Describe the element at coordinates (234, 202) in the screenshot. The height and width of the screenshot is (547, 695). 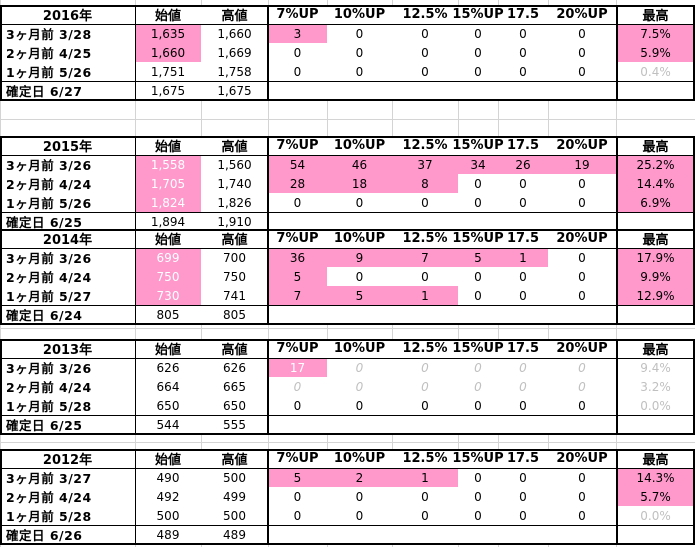
I see `cell-high: 1,826` at that location.